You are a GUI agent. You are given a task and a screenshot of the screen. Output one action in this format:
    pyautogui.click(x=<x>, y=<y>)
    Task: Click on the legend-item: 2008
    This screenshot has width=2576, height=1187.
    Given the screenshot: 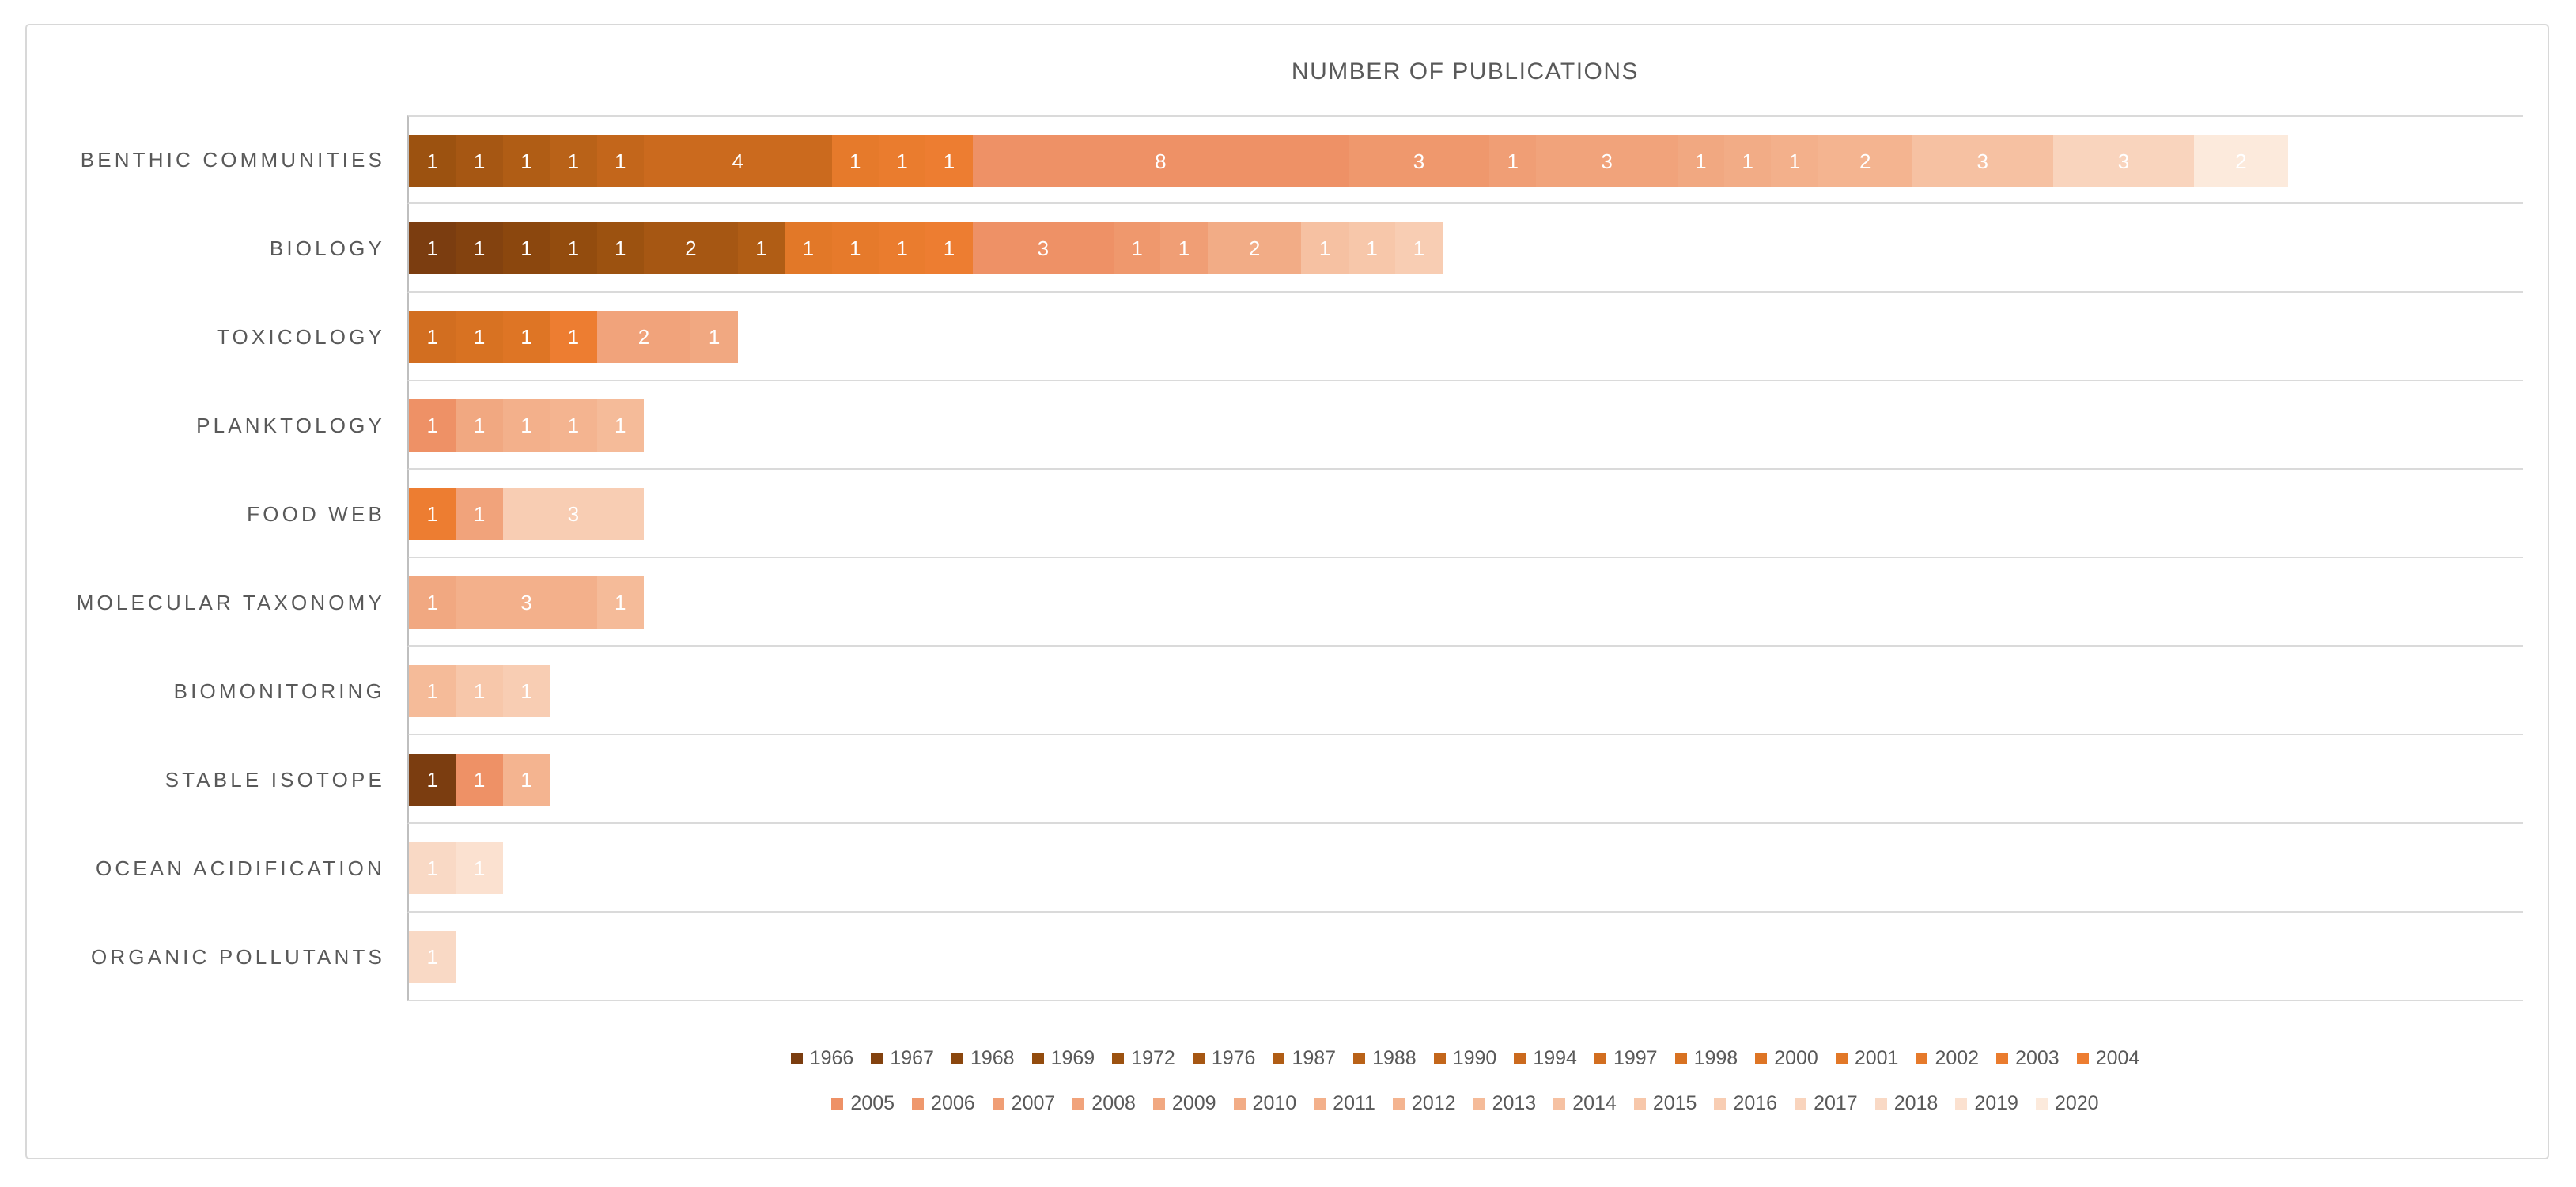 What is the action you would take?
    pyautogui.click(x=1104, y=1103)
    